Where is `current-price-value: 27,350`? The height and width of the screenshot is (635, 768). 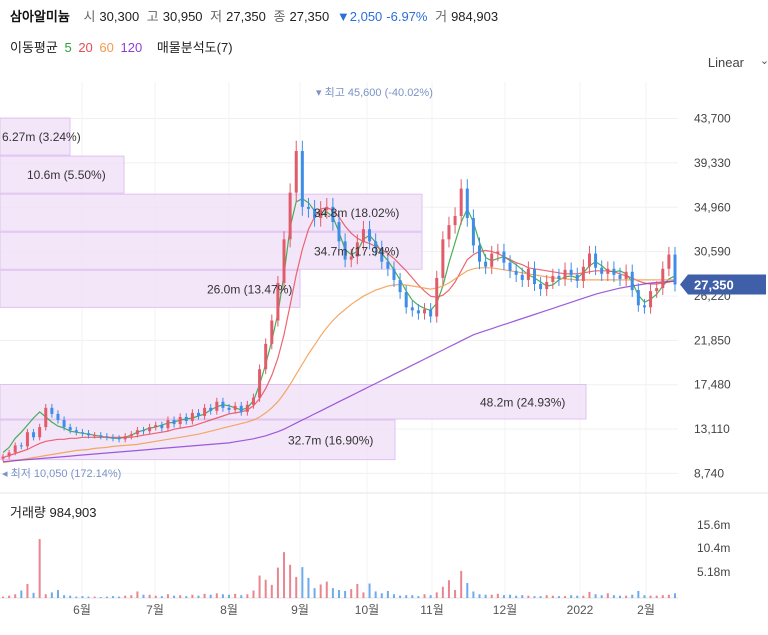
current-price-value: 27,350 is located at coordinates (714, 285).